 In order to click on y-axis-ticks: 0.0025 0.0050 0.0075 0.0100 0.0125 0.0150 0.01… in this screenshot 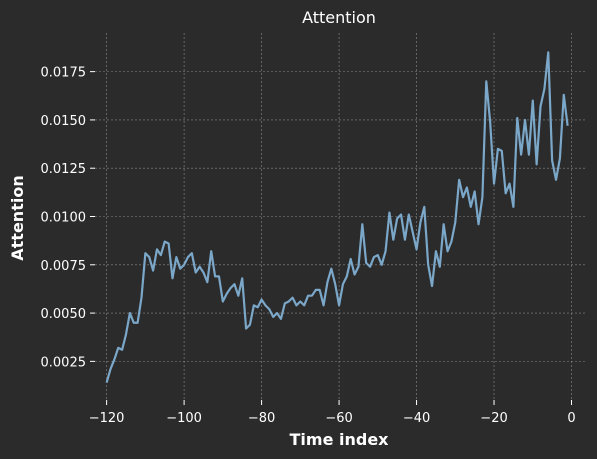, I will do `click(68, 218)`.